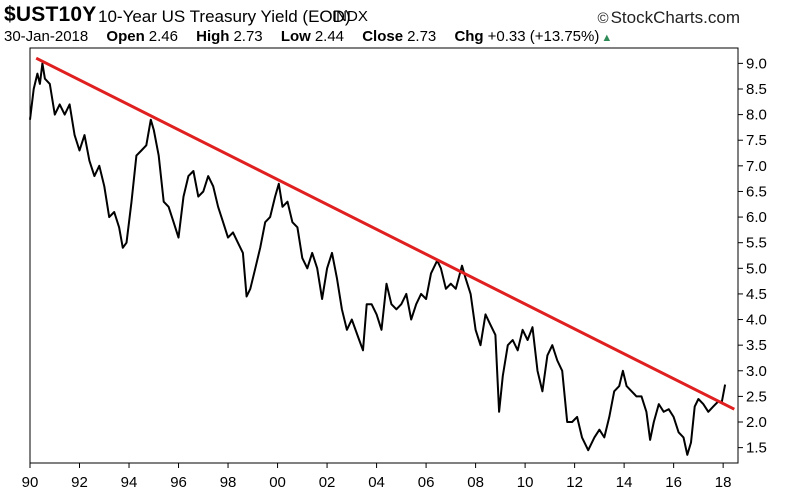 The image size is (800, 494). I want to click on y-tick-label: 4.5, so click(756, 294).